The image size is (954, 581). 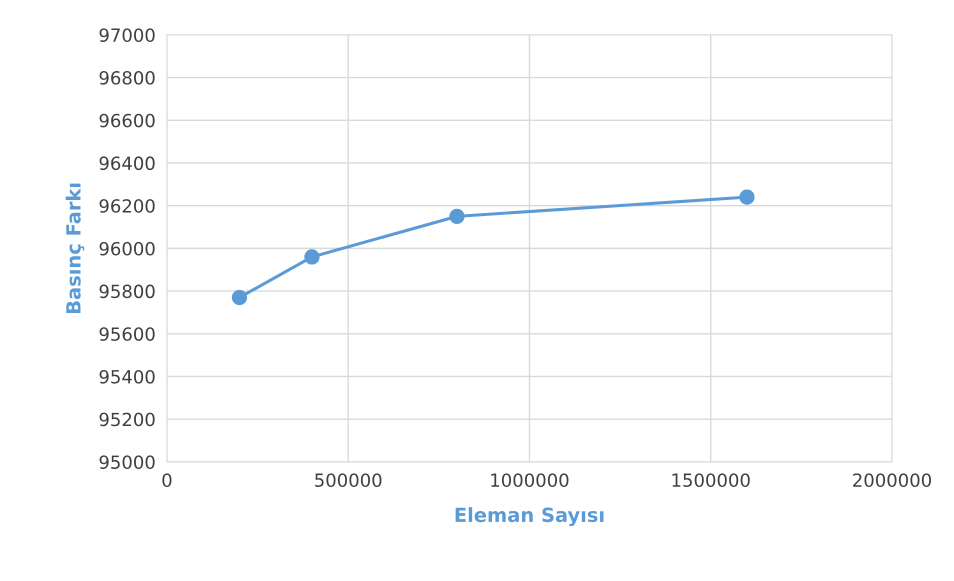 What do you see at coordinates (127, 291) in the screenshot?
I see `y-tick-label: 95800` at bounding box center [127, 291].